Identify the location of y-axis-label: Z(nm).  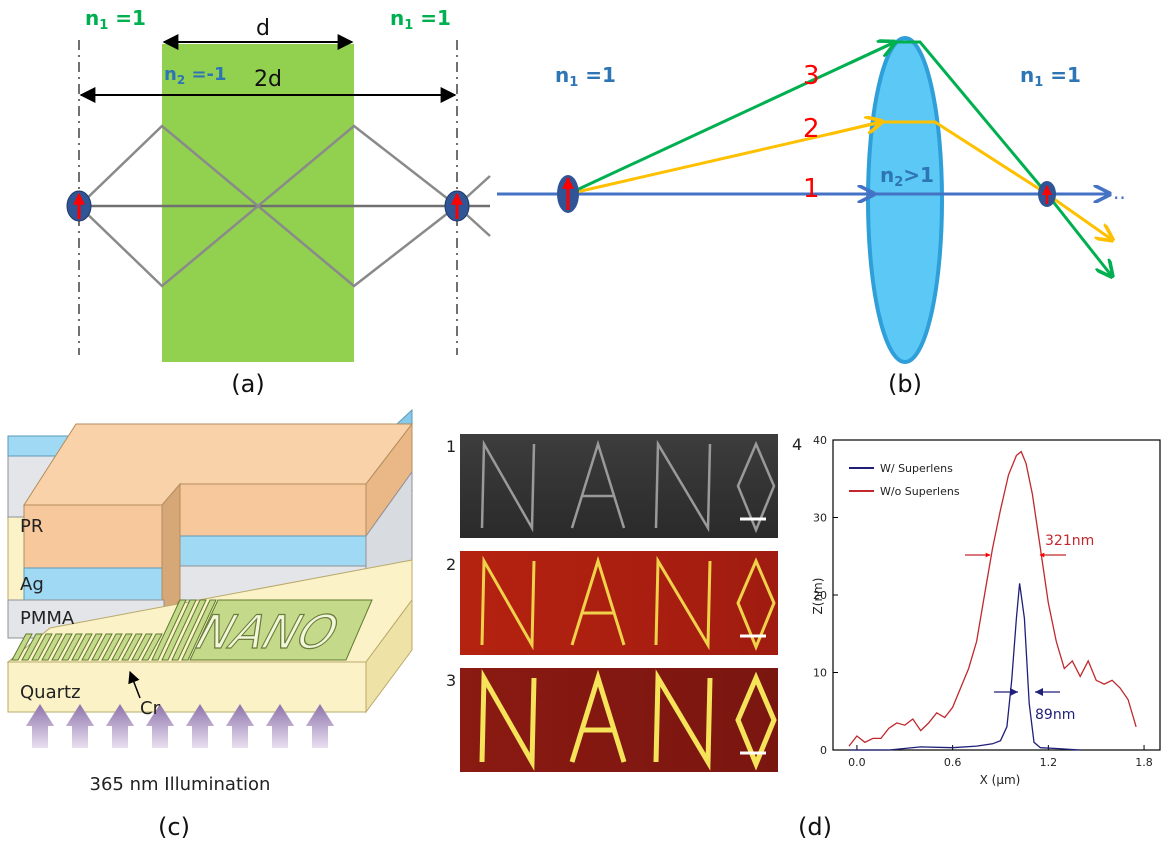
(818, 596).